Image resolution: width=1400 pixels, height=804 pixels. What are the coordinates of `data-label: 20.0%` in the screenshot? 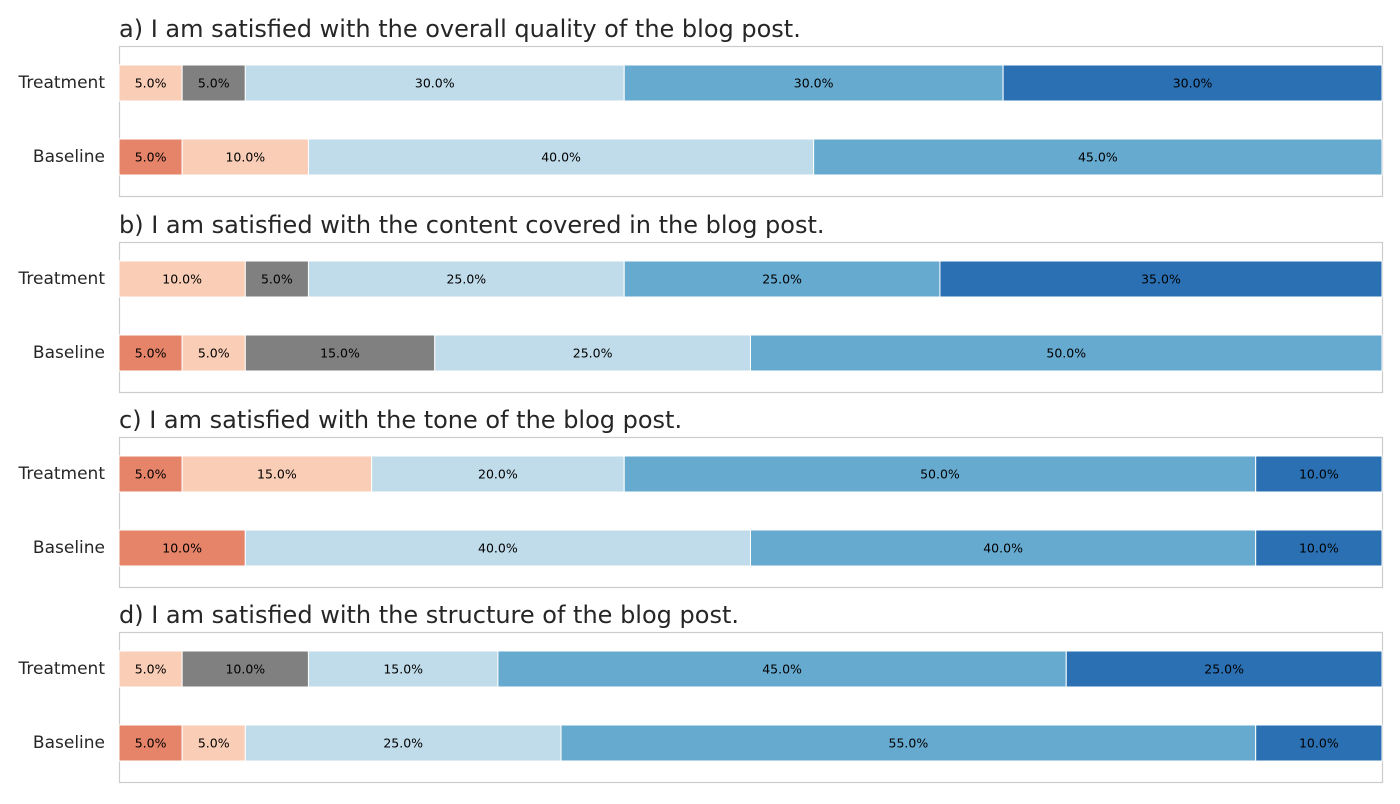 It's located at (498, 474).